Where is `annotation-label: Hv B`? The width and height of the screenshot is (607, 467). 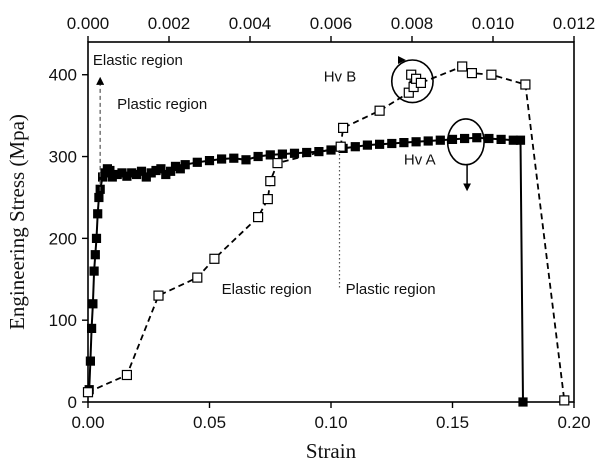
annotation-label: Hv B is located at coordinates (340, 76).